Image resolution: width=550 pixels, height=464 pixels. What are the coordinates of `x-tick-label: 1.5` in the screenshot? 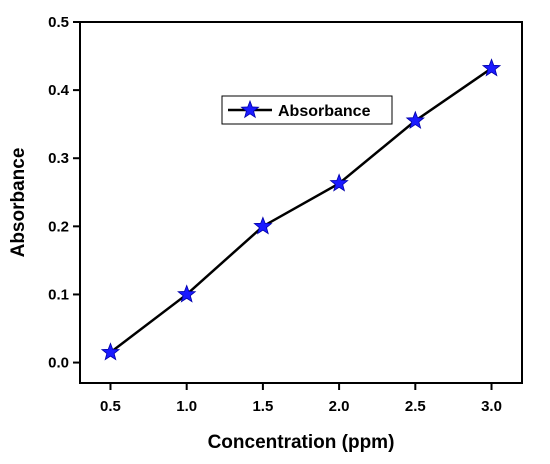 It's located at (262, 406).